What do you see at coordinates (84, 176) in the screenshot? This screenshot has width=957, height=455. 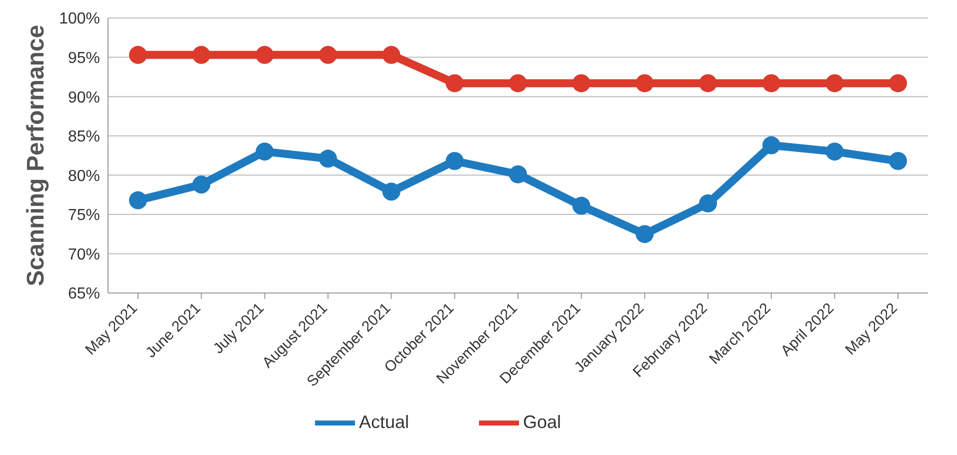 I see `y-tick-label: 80%` at bounding box center [84, 176].